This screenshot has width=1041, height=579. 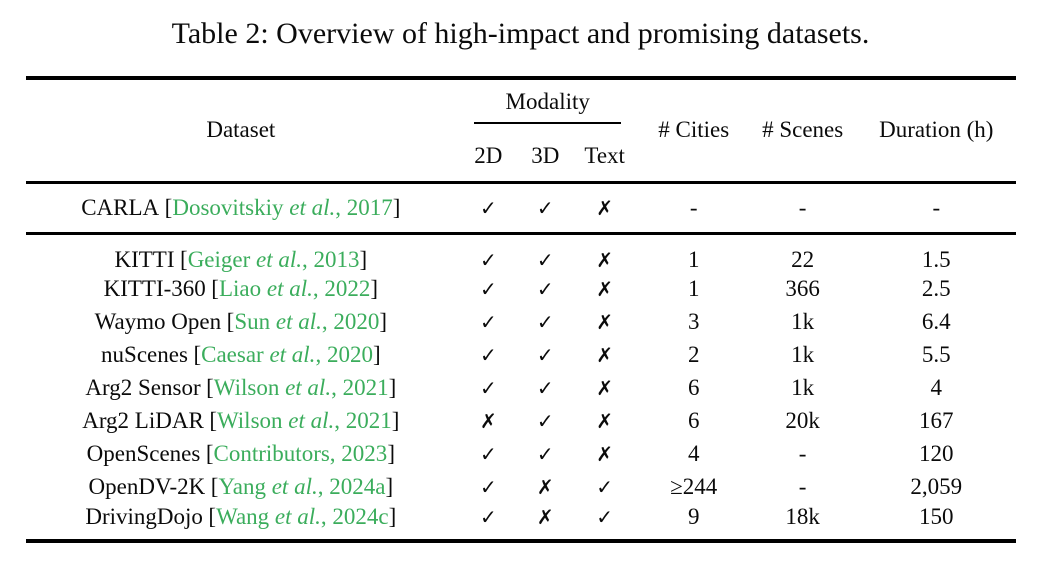 I want to click on citation-author: Geiger, so click(x=222, y=259).